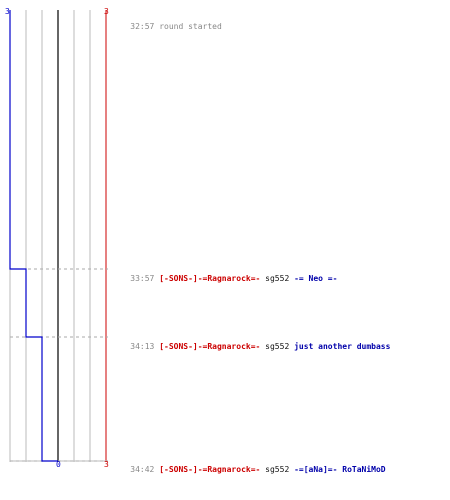 The width and height of the screenshot is (450, 500). What do you see at coordinates (33, 236) in the screenshot?
I see `blue-score-line` at bounding box center [33, 236].